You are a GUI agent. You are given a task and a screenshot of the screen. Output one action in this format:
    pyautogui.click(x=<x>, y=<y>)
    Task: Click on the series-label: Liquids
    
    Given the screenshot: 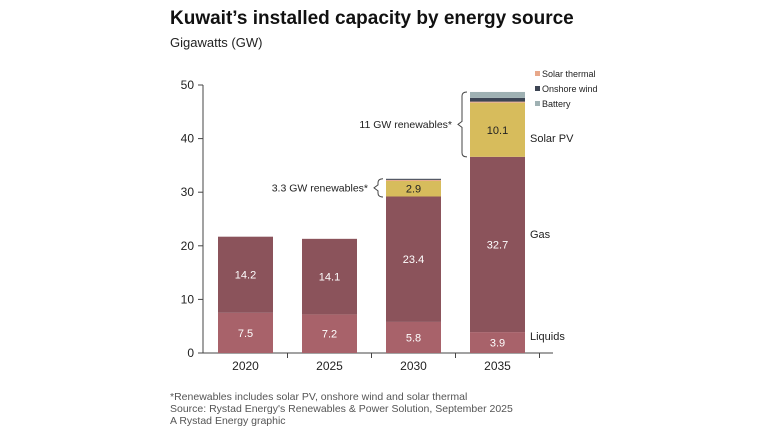 What is the action you would take?
    pyautogui.click(x=547, y=337)
    